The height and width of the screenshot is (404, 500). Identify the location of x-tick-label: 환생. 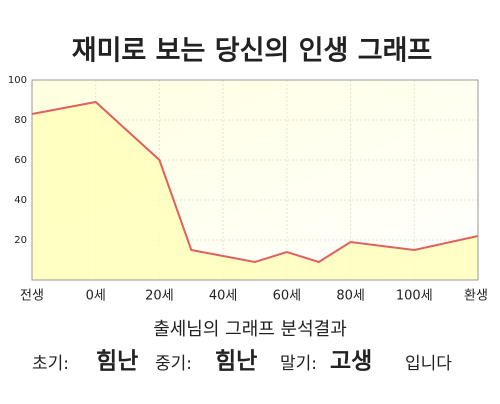
(476, 296).